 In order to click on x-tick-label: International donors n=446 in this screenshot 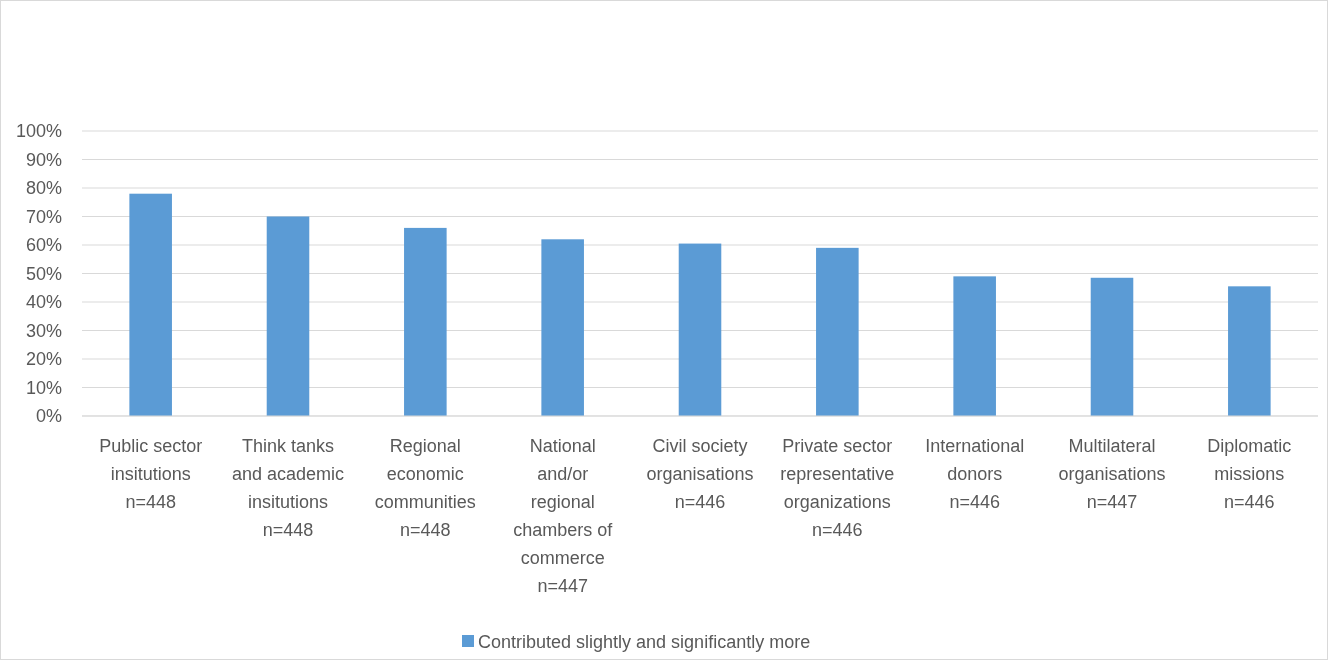, I will do `click(975, 474)`.